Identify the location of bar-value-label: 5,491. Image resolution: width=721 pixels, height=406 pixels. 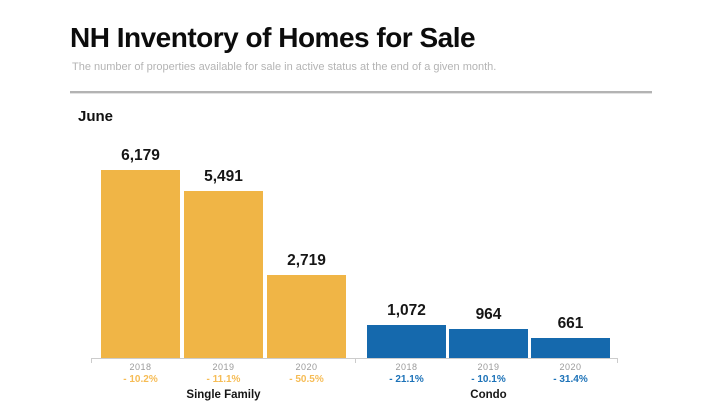
(223, 176).